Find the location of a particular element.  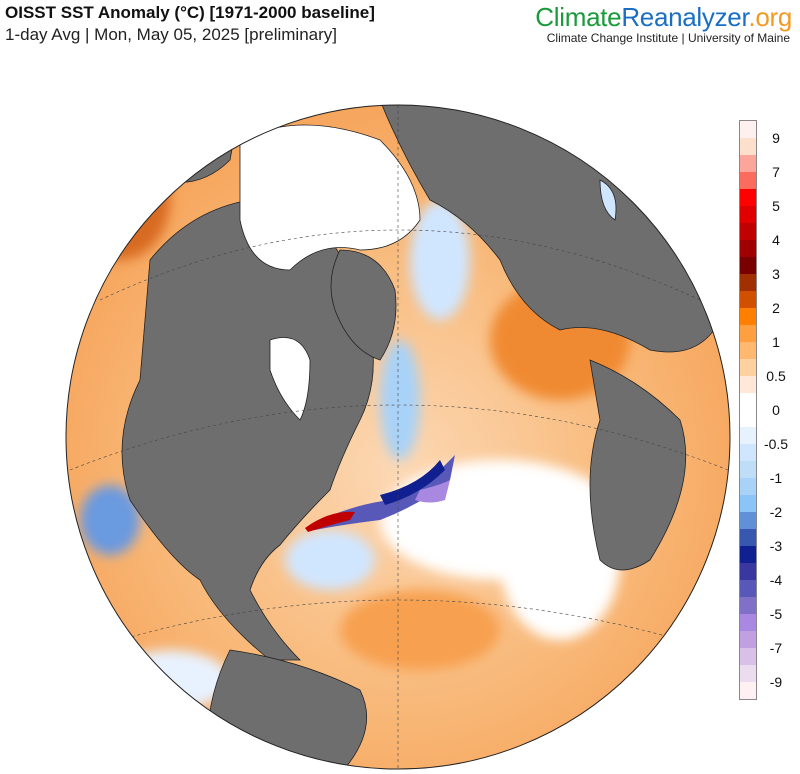

gulf-stream-anomaly is located at coordinates (380, 493).